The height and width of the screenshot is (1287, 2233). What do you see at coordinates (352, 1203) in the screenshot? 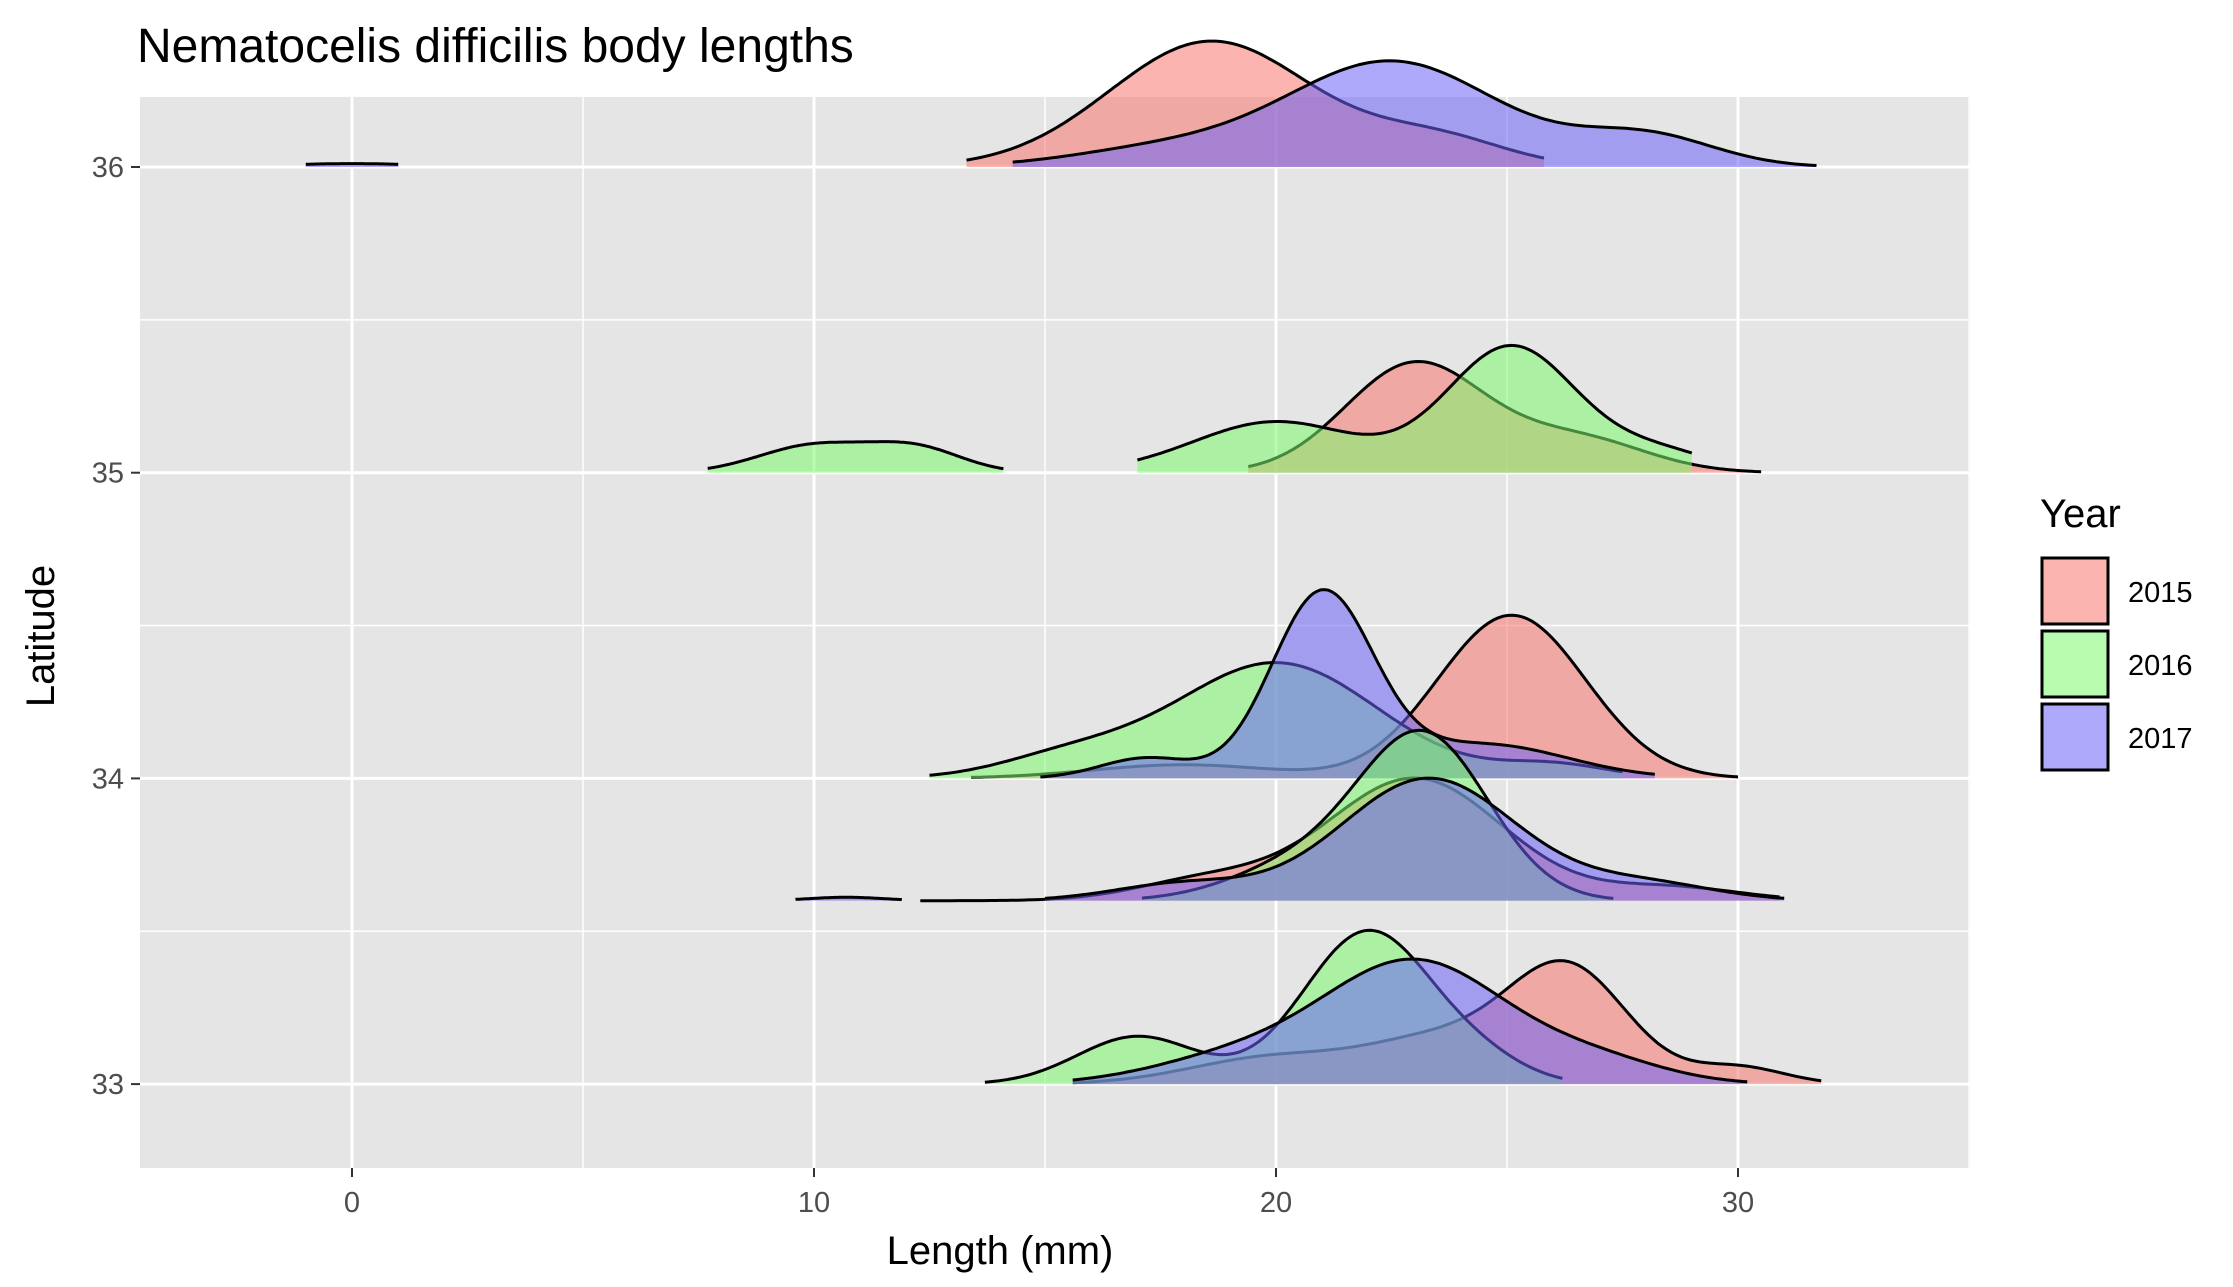
I see `x-tick-label: 0` at bounding box center [352, 1203].